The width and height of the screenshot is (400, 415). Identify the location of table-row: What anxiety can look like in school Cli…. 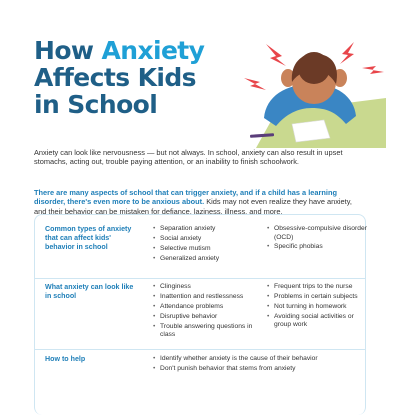
(201, 320).